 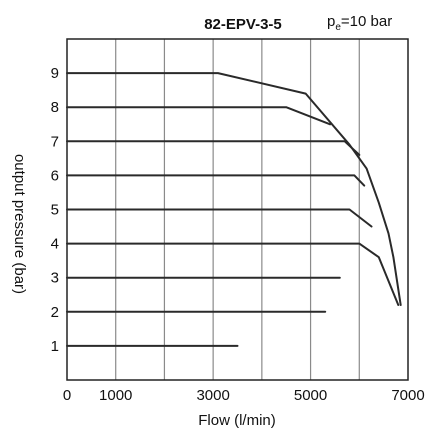 What do you see at coordinates (55, 107) in the screenshot?
I see `y-tick-label: 8` at bounding box center [55, 107].